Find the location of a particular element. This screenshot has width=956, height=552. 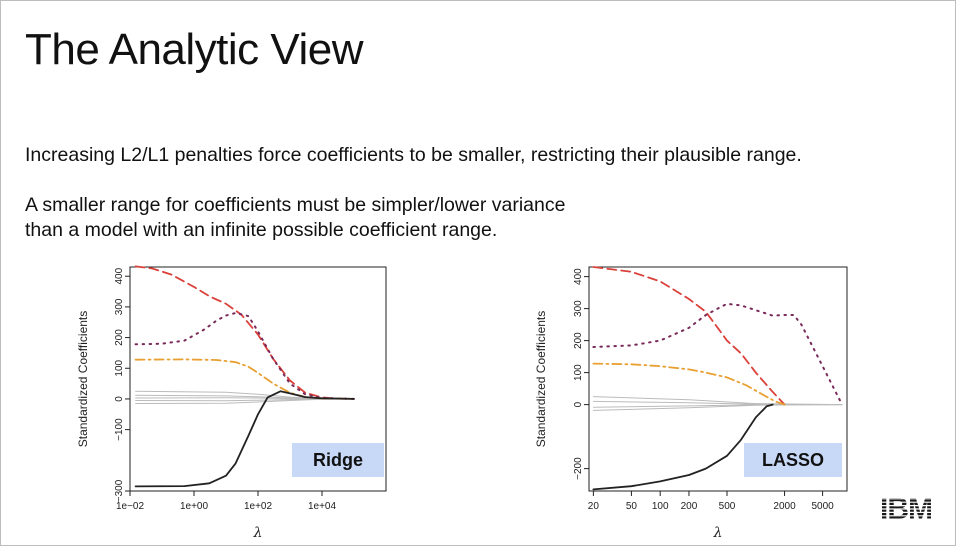

x-tick-label: 500 is located at coordinates (727, 506).